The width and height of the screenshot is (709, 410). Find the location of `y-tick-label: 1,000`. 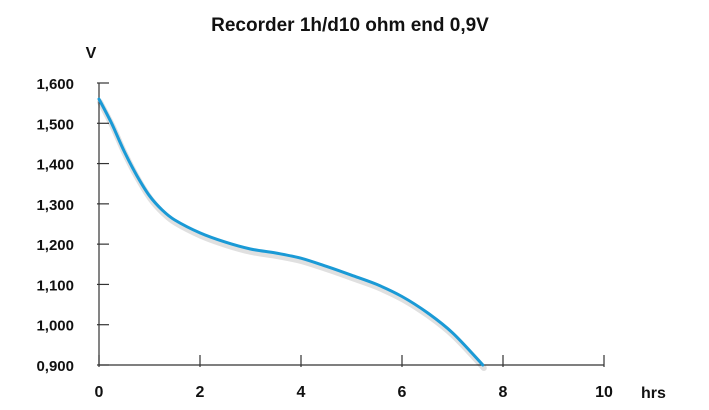

y-tick-label: 1,000 is located at coordinates (55, 326).